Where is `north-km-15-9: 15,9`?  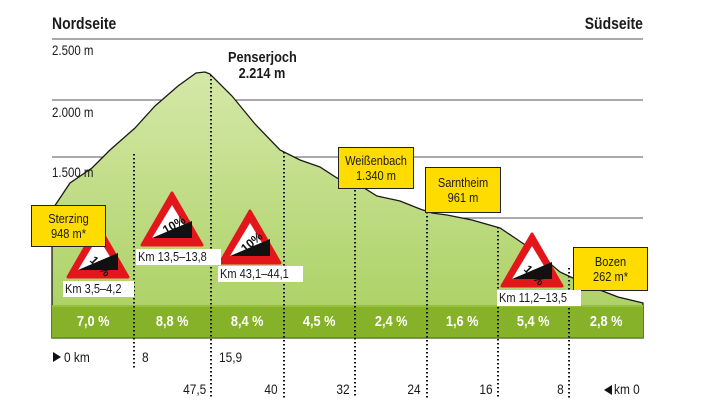
north-km-15-9: 15,9 is located at coordinates (231, 357).